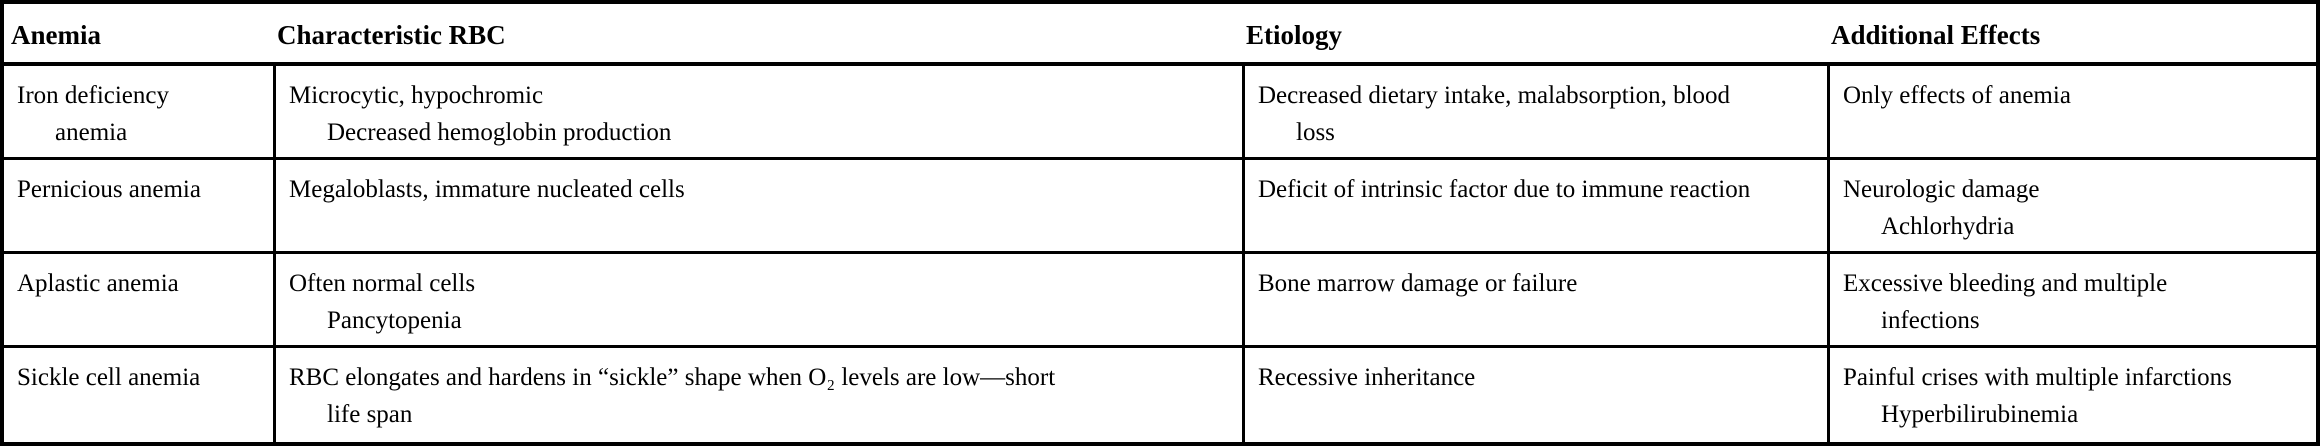  What do you see at coordinates (109, 377) in the screenshot?
I see `cell-line: Sickle cell anemia` at bounding box center [109, 377].